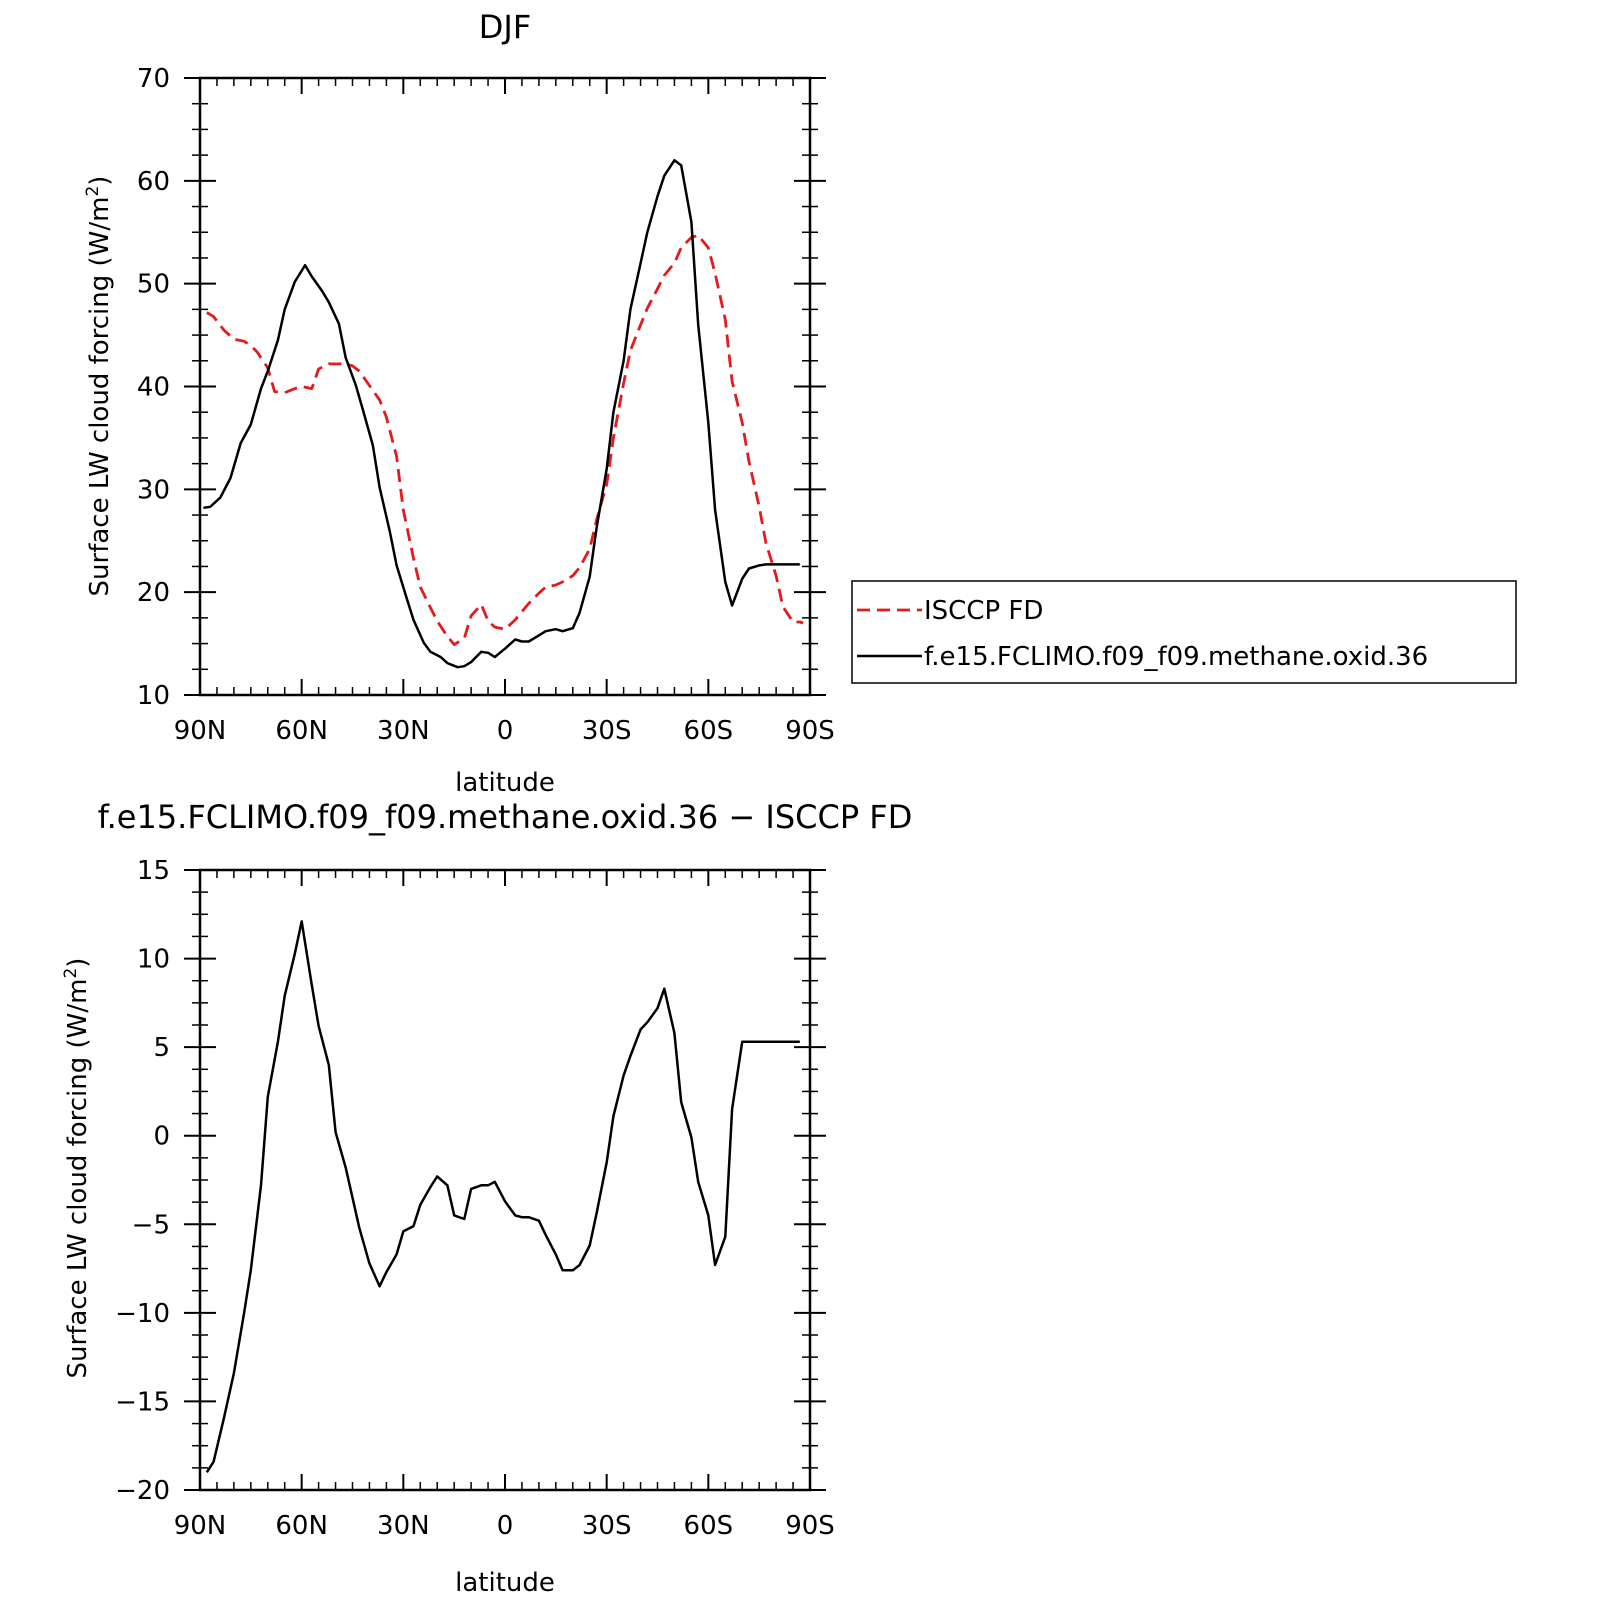 The image size is (1602, 1602). Describe the element at coordinates (403, 1526) in the screenshot. I see `bottom-x-tick-label: 30N` at that location.